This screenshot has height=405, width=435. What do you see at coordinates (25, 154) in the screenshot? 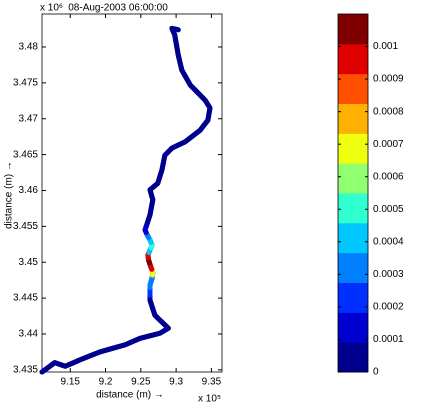
I see `y-tick-label: 3.465` at bounding box center [25, 154].